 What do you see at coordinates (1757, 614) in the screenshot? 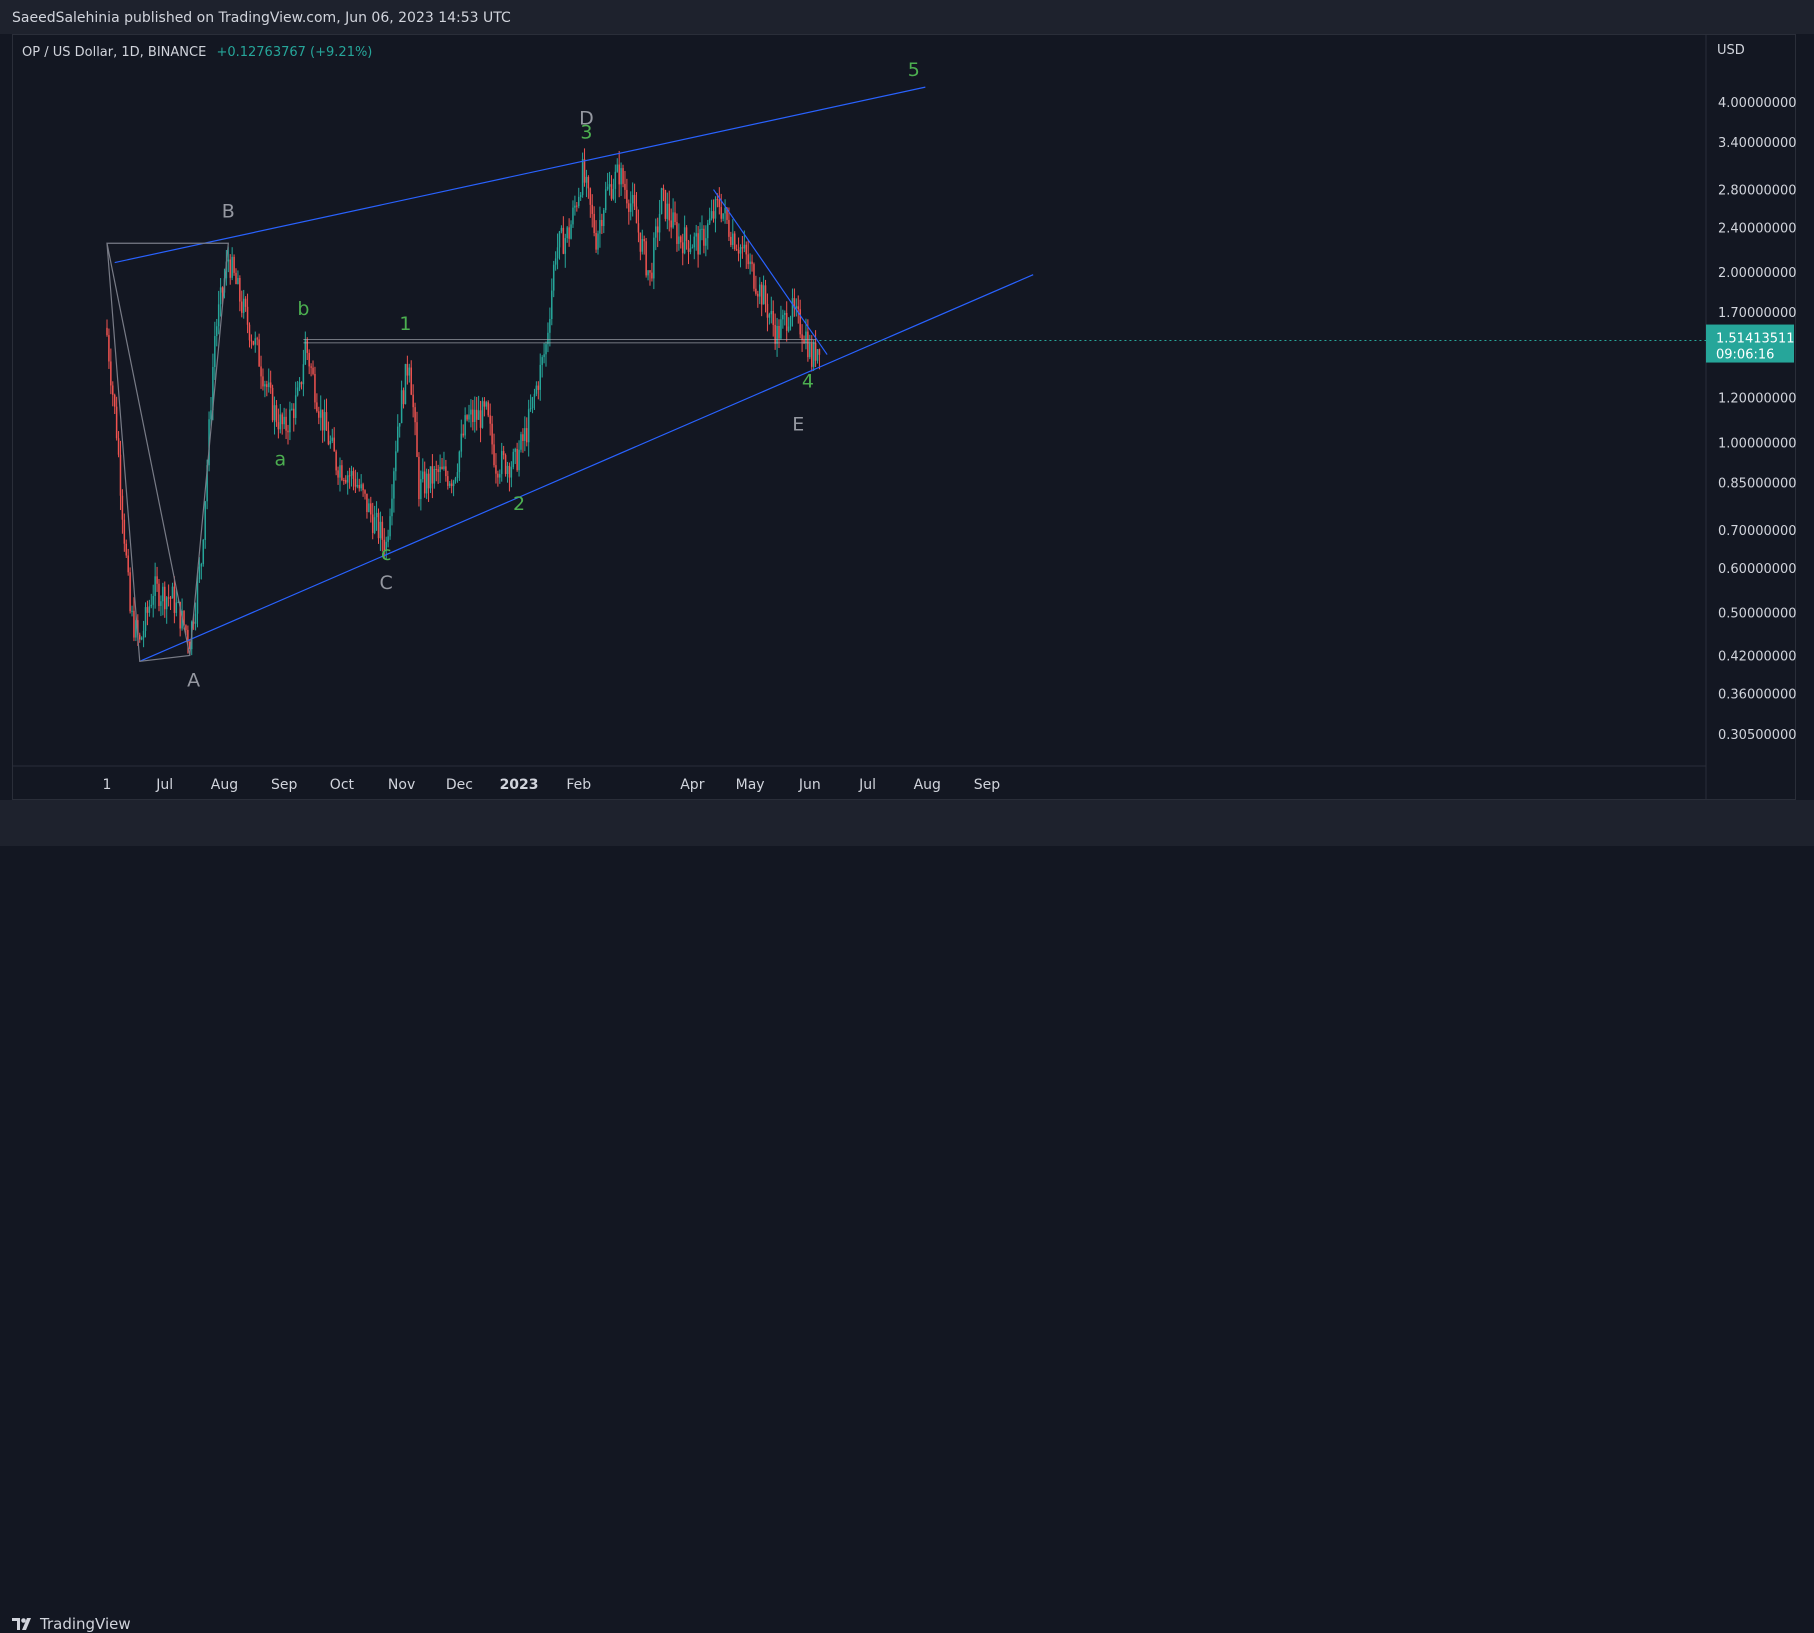
I see `price-tick-label: 0.50000000` at bounding box center [1757, 614].